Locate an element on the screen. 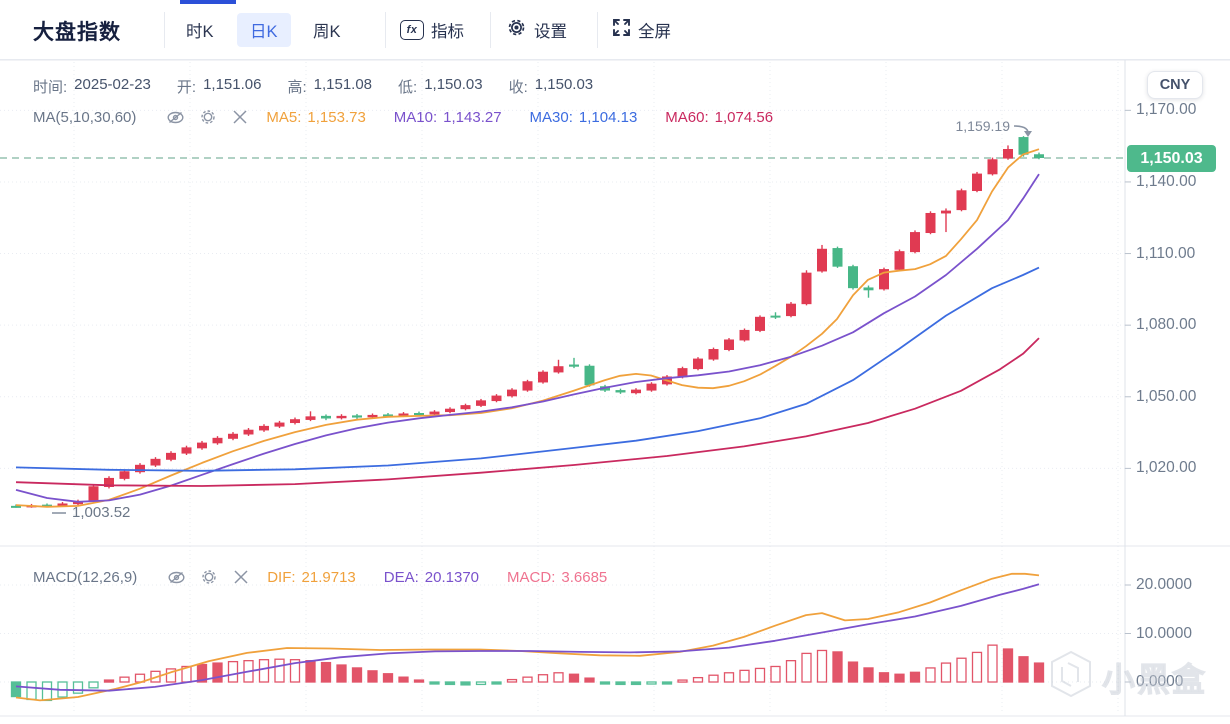 The width and height of the screenshot is (1230, 724). fx-icon: fx is located at coordinates (412, 30).